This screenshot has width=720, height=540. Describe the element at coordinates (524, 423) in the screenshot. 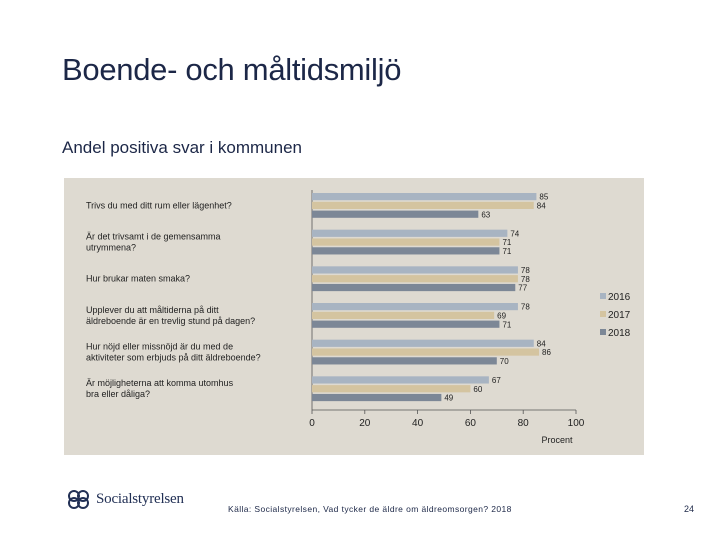

I see `x-tick-label: 80` at that location.